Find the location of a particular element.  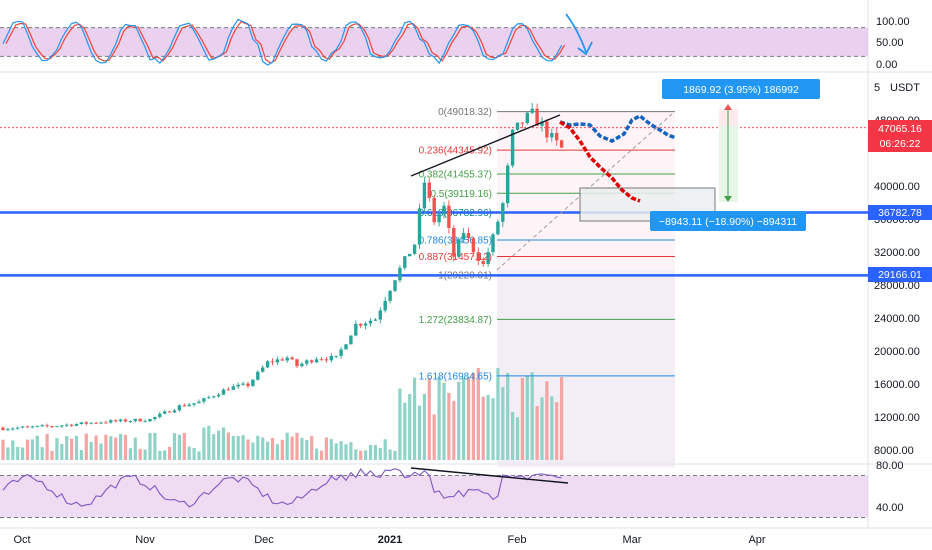

stoch-forecast-arrow is located at coordinates (576, 33).